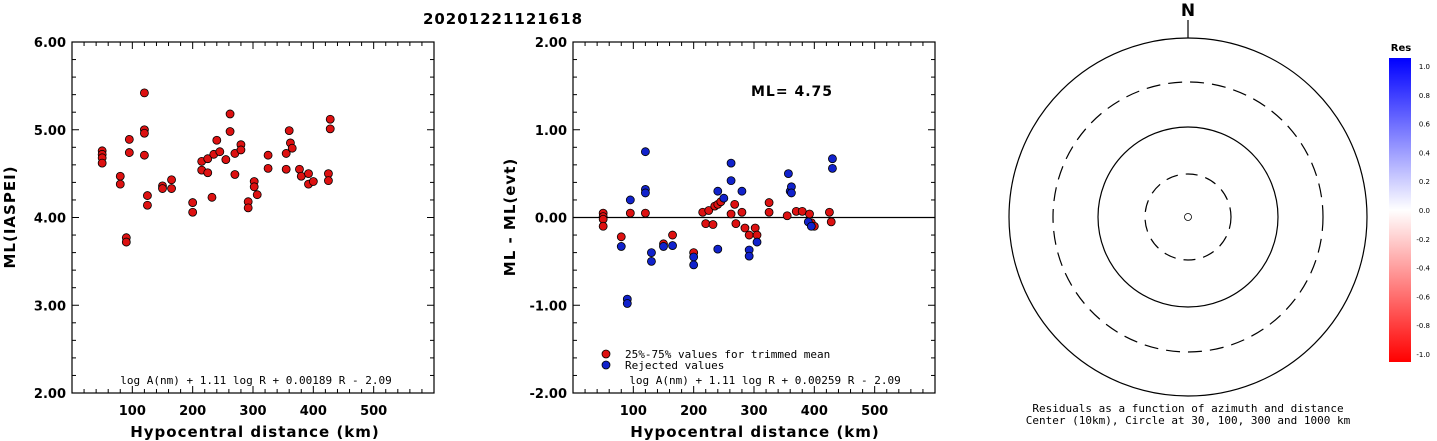 The height and width of the screenshot is (441, 1437). Describe the element at coordinates (50, 394) in the screenshot. I see `y-tick-label: 2.00` at that location.